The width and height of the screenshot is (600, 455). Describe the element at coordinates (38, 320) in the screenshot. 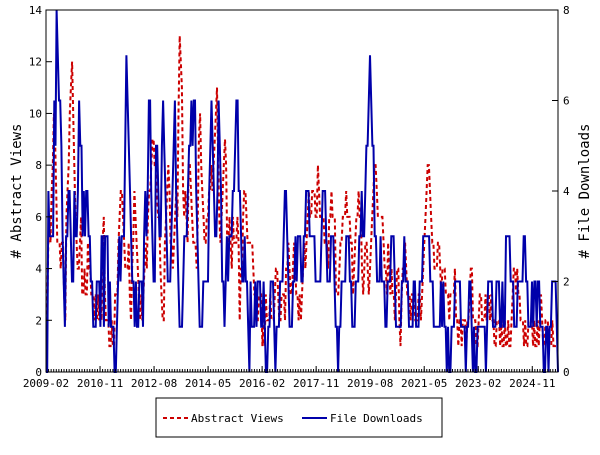

I see `left-y-tick-label: 2` at that location.